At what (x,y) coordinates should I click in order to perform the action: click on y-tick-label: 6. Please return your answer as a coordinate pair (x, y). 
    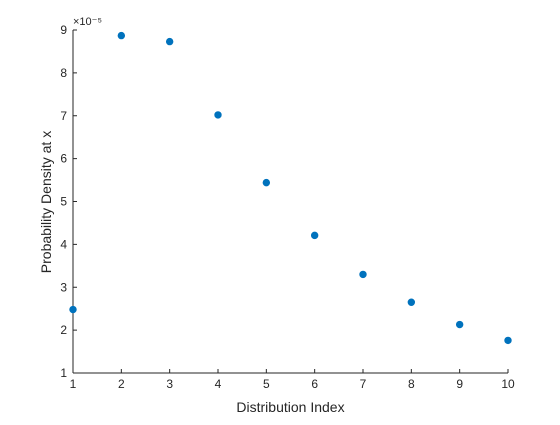
    Looking at the image, I should click on (63, 159).